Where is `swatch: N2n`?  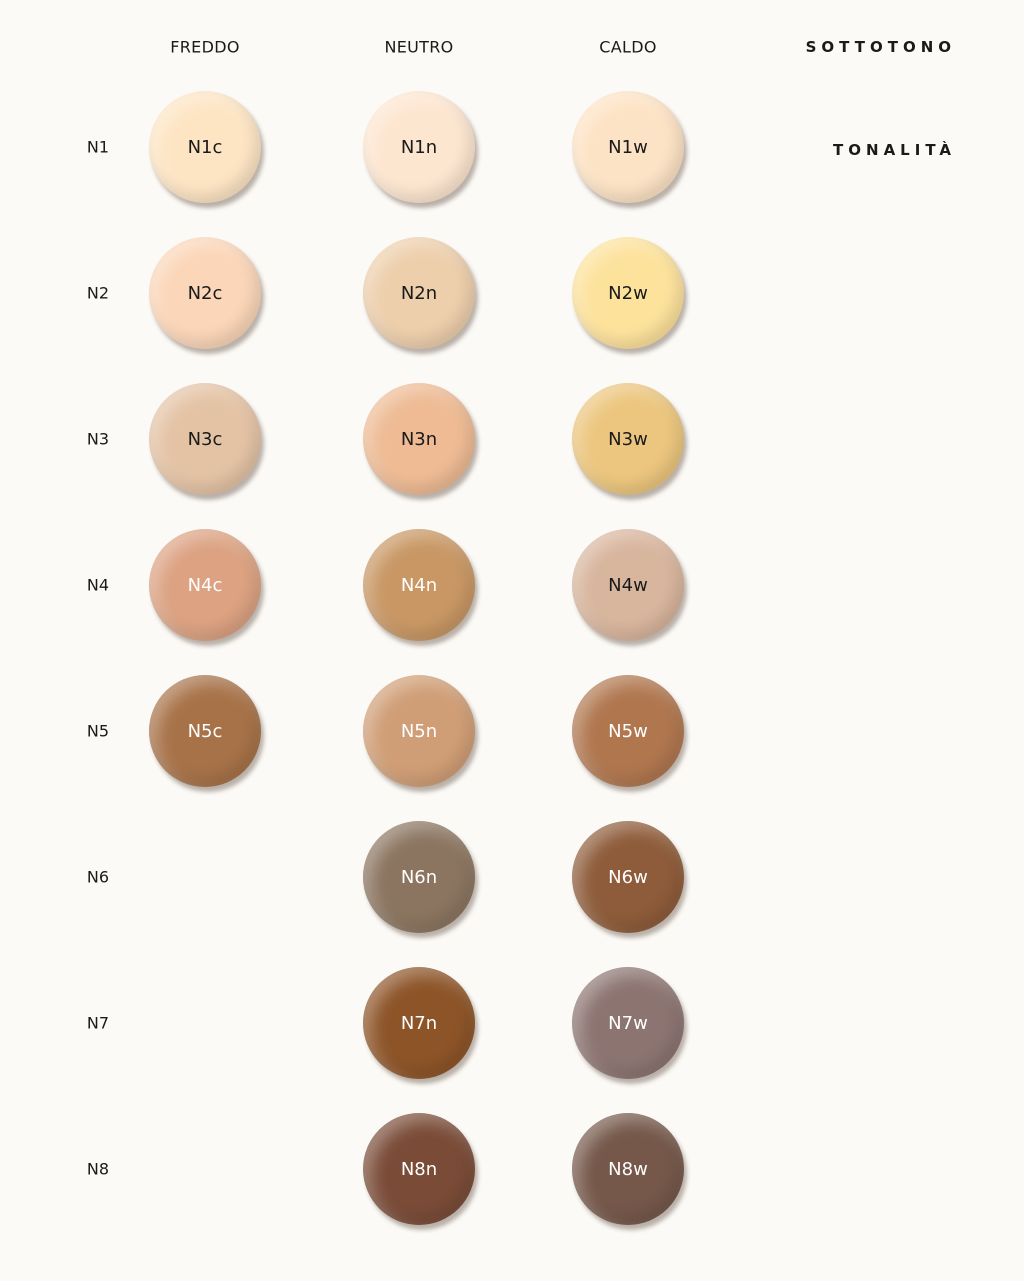
swatch: N2n is located at coordinates (419, 293).